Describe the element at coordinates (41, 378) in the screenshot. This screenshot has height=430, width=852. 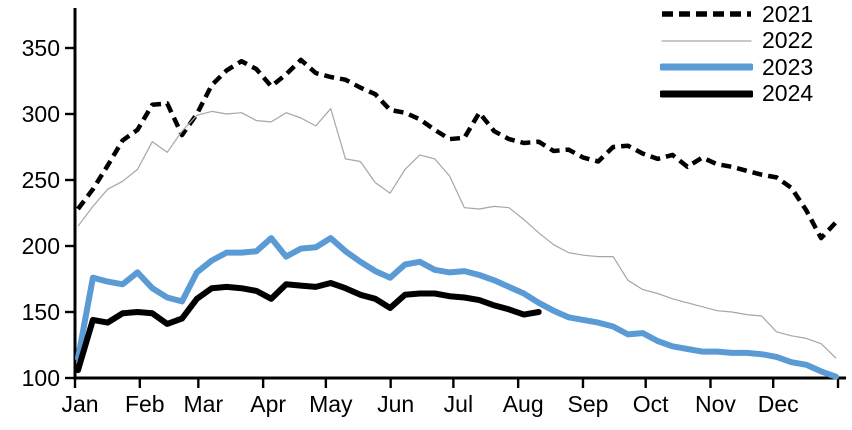
I see `y-tick-label: 100` at that location.